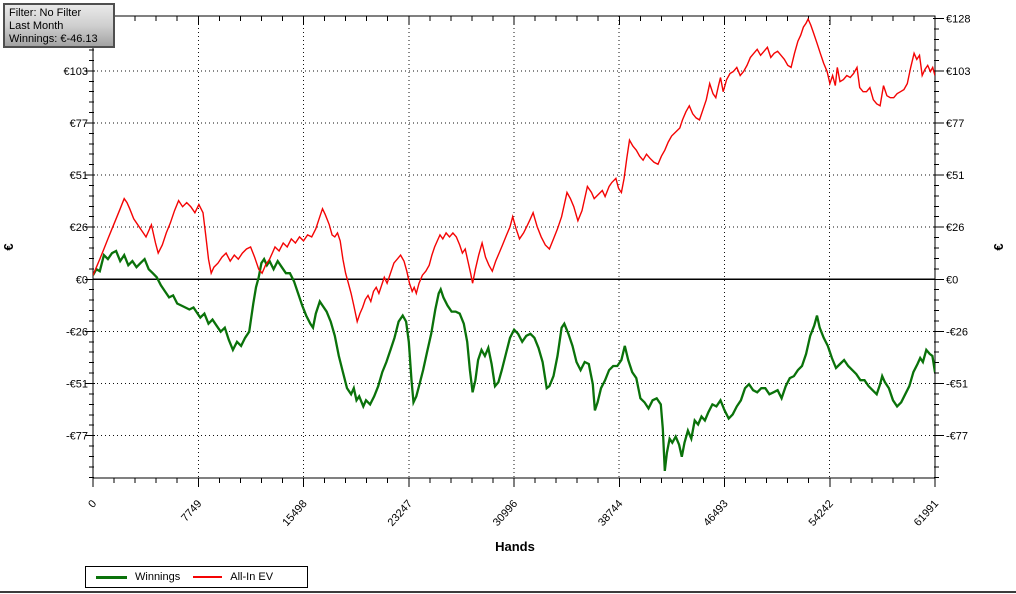 The image size is (1016, 594). What do you see at coordinates (505, 513) in the screenshot?
I see `x-axis-tick-label: 30996` at bounding box center [505, 513].